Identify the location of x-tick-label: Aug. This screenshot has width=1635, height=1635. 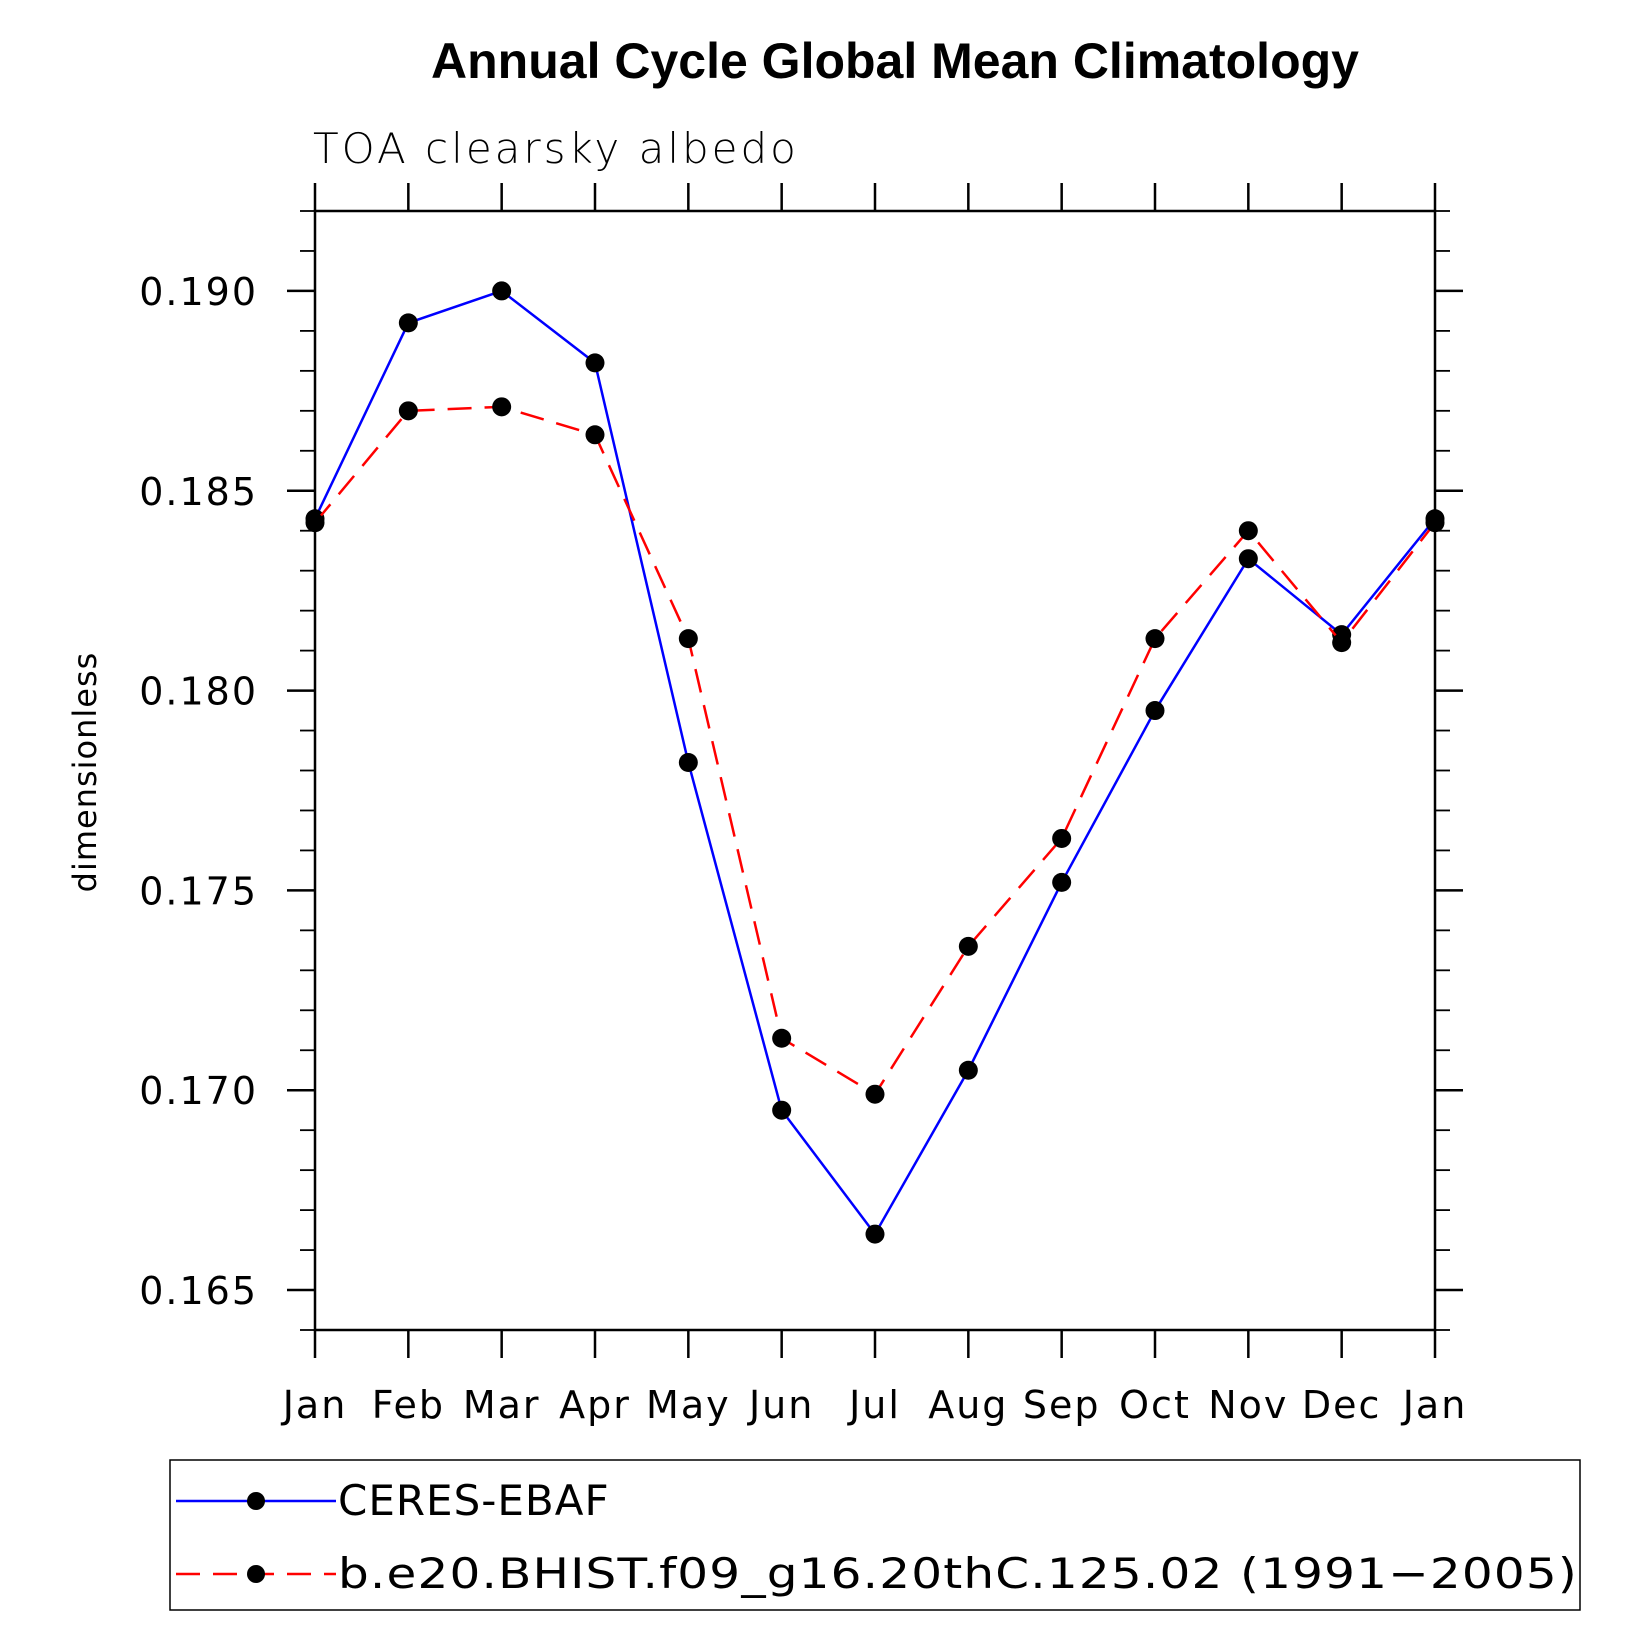
(968, 1405).